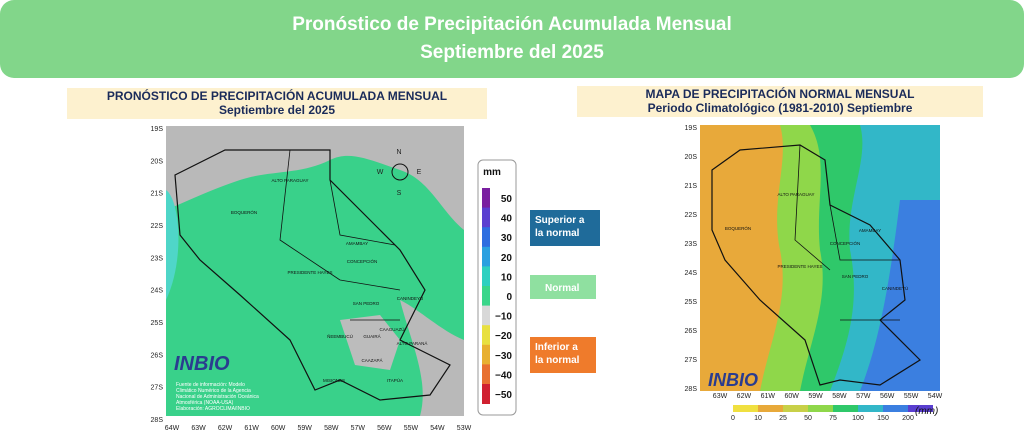 The width and height of the screenshot is (1024, 443). I want to click on region-label: MISIONES, so click(334, 380).